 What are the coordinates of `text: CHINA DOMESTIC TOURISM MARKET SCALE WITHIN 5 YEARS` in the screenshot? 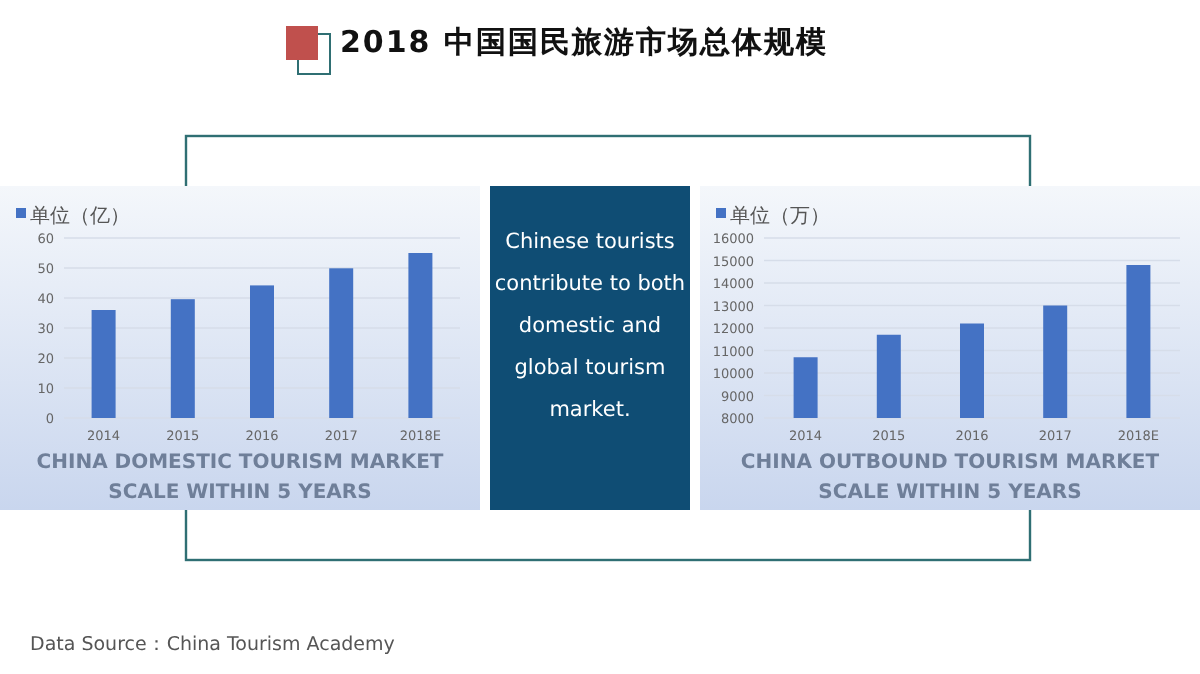 It's located at (240, 479).